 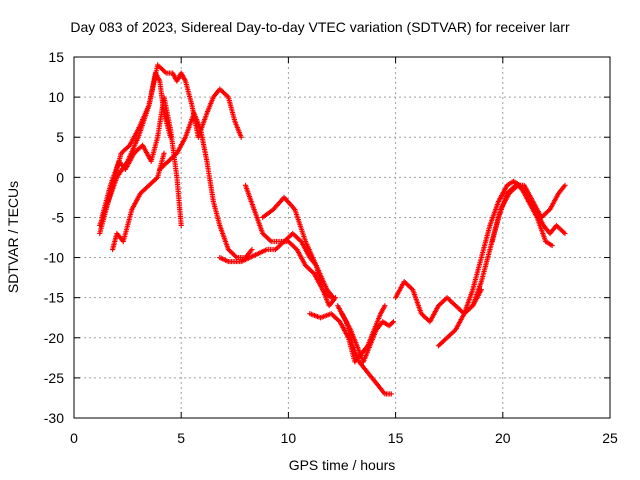 What do you see at coordinates (342, 465) in the screenshot?
I see `x-axis-label: GPS time / hours` at bounding box center [342, 465].